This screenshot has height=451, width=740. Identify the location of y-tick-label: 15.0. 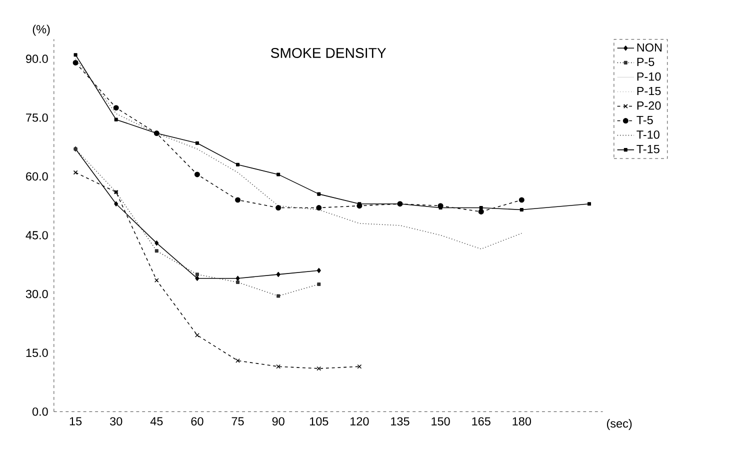
(37, 353).